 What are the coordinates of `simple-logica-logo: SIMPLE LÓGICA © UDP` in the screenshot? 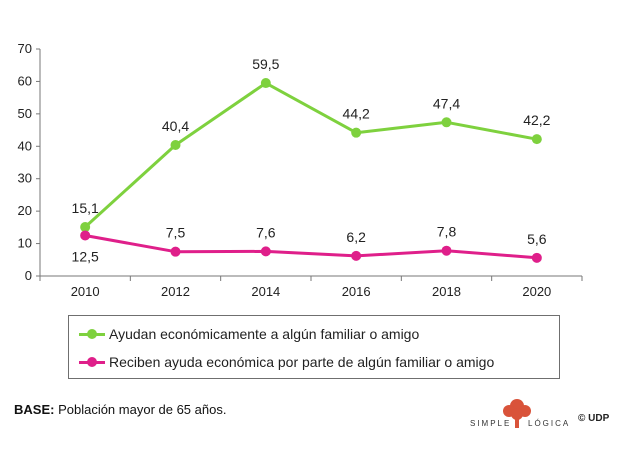 It's located at (540, 415).